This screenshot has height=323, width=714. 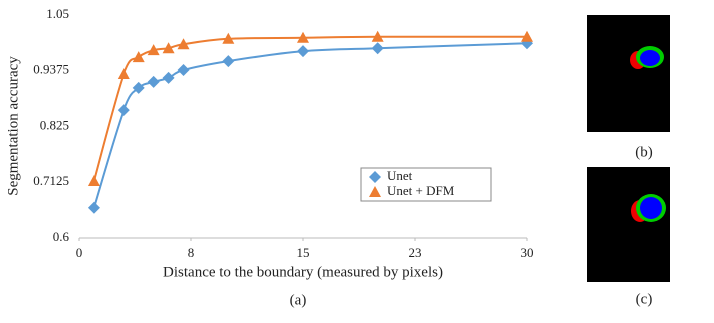 What do you see at coordinates (13, 126) in the screenshot?
I see `y-axis-label: Segmentation accuracy` at bounding box center [13, 126].